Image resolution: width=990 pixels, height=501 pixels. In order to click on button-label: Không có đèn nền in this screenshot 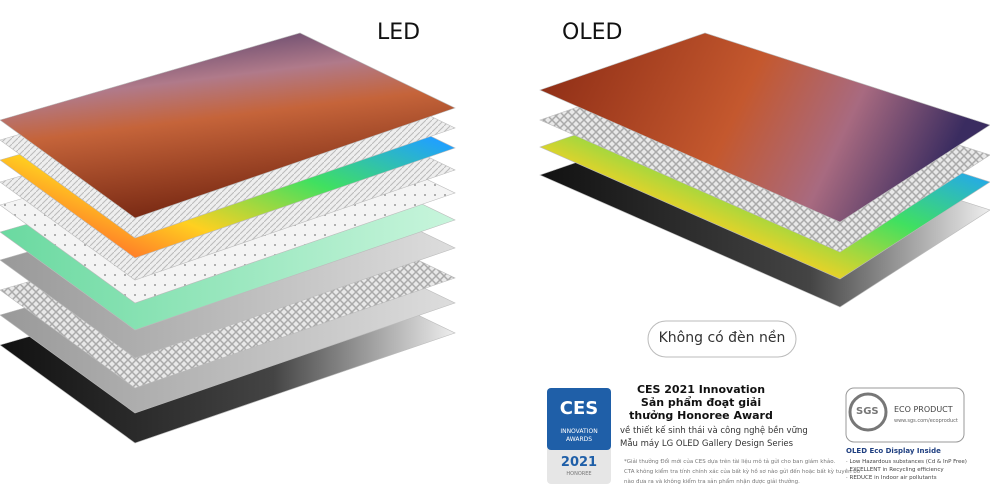, I will do `click(722, 338)`.